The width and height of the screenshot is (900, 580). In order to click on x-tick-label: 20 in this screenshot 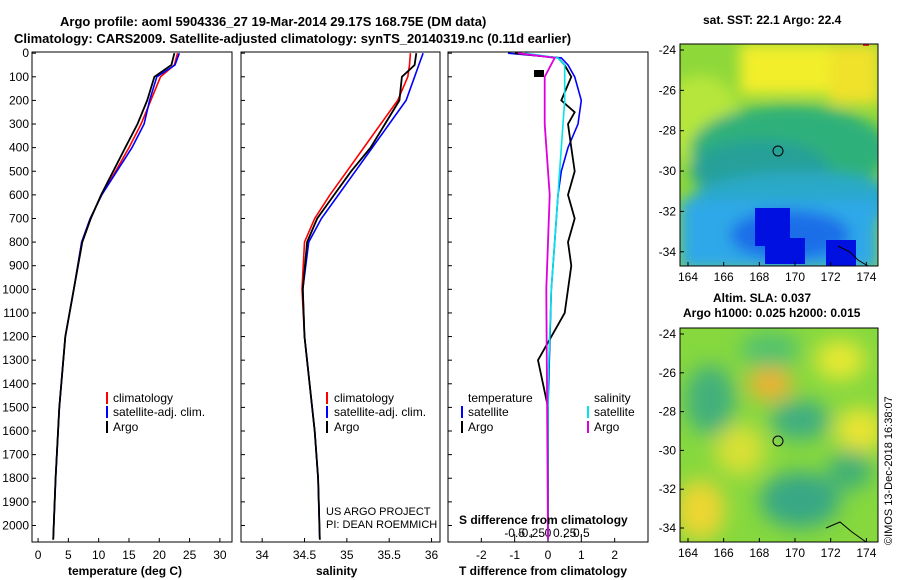, I will do `click(160, 555)`.